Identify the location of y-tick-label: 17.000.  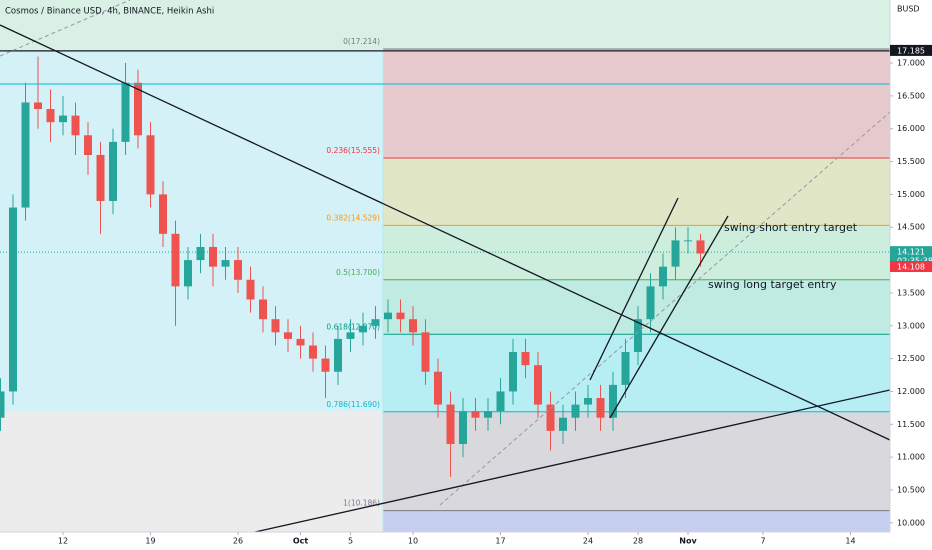
(911, 63).